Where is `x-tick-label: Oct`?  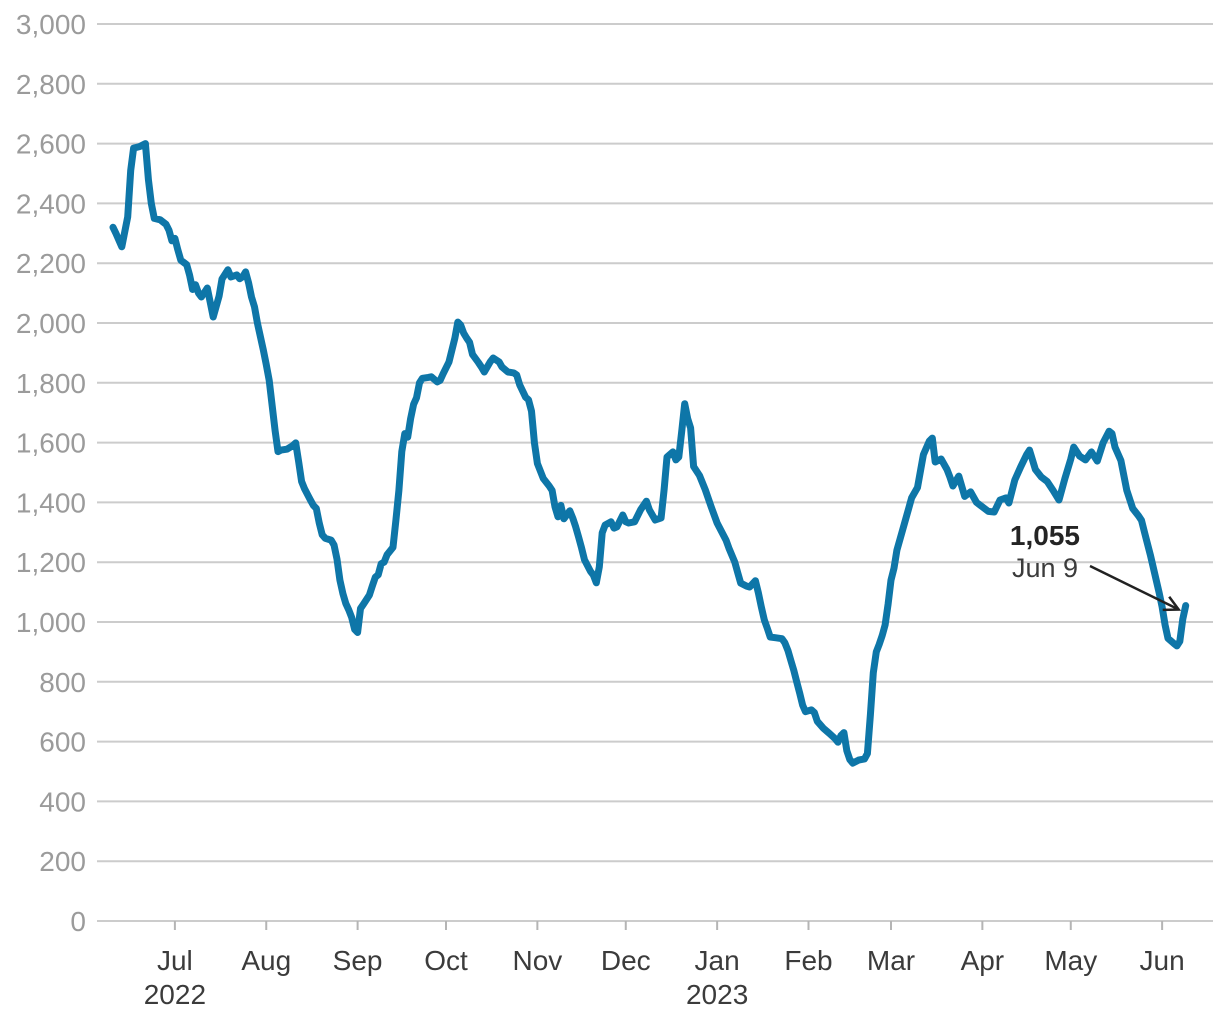 x-tick-label: Oct is located at coordinates (446, 960).